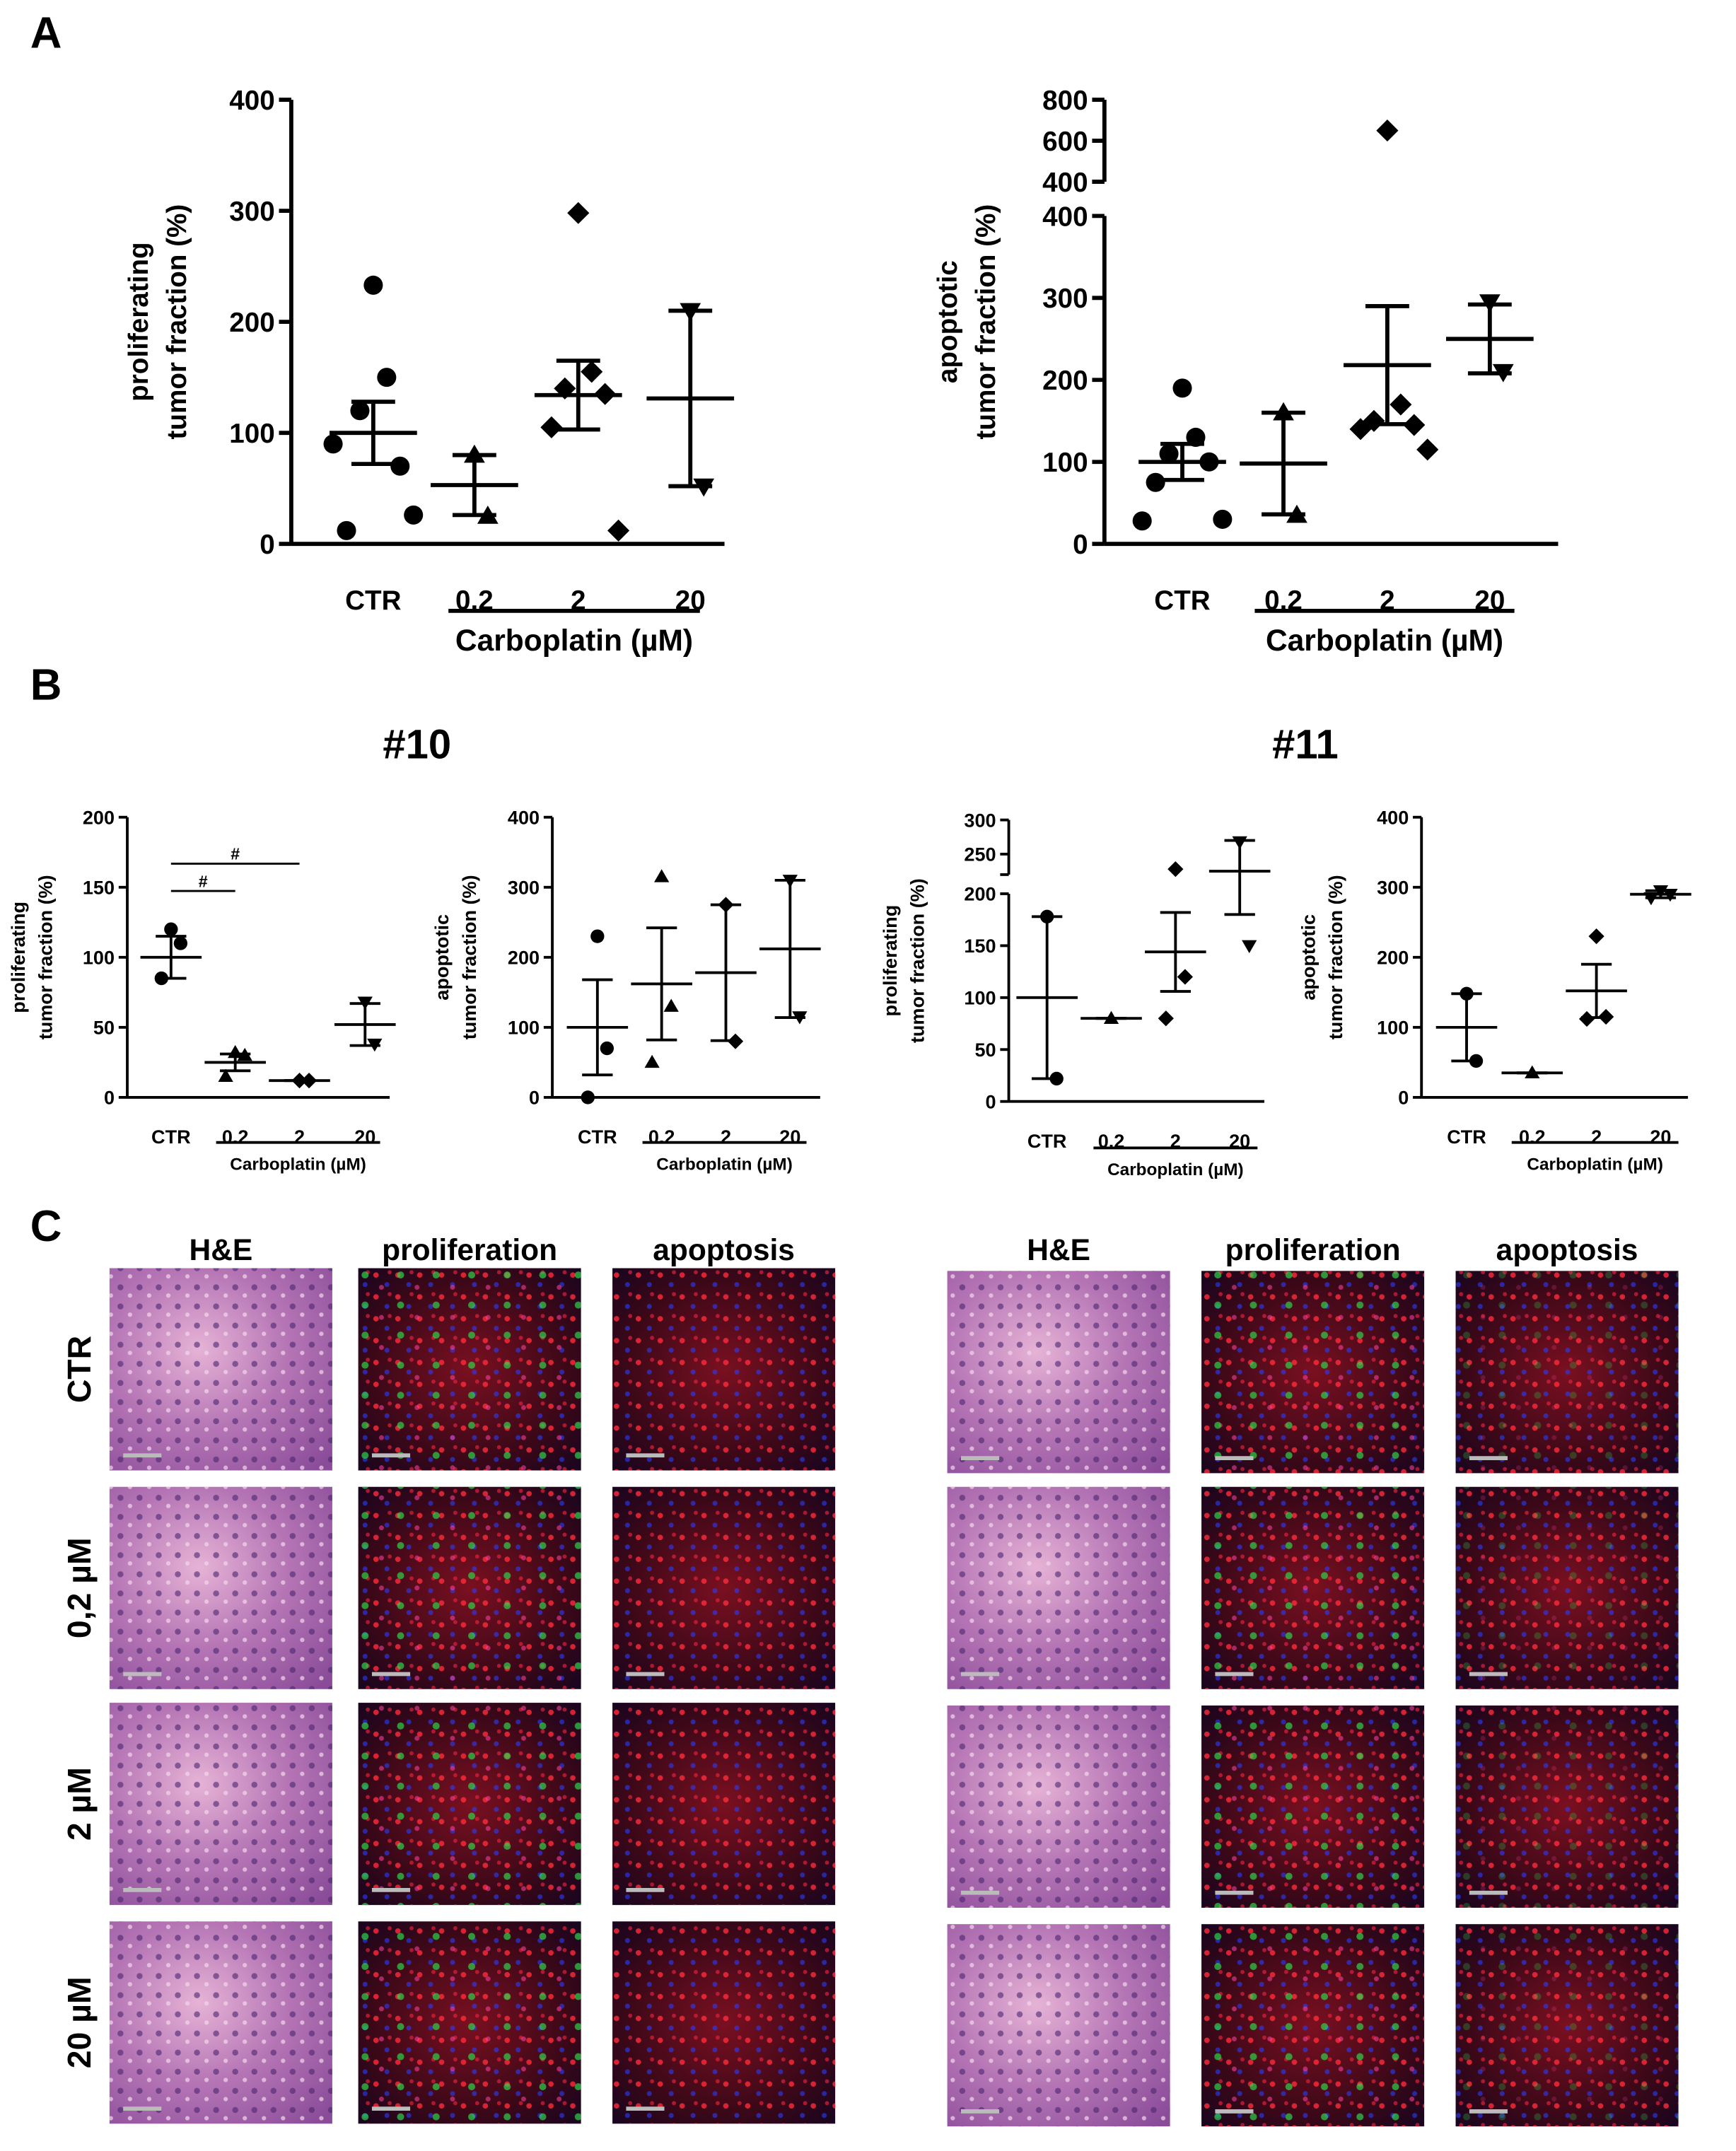 This screenshot has width=1736, height=2151. I want to click on y-tick-label: 800, so click(1065, 101).